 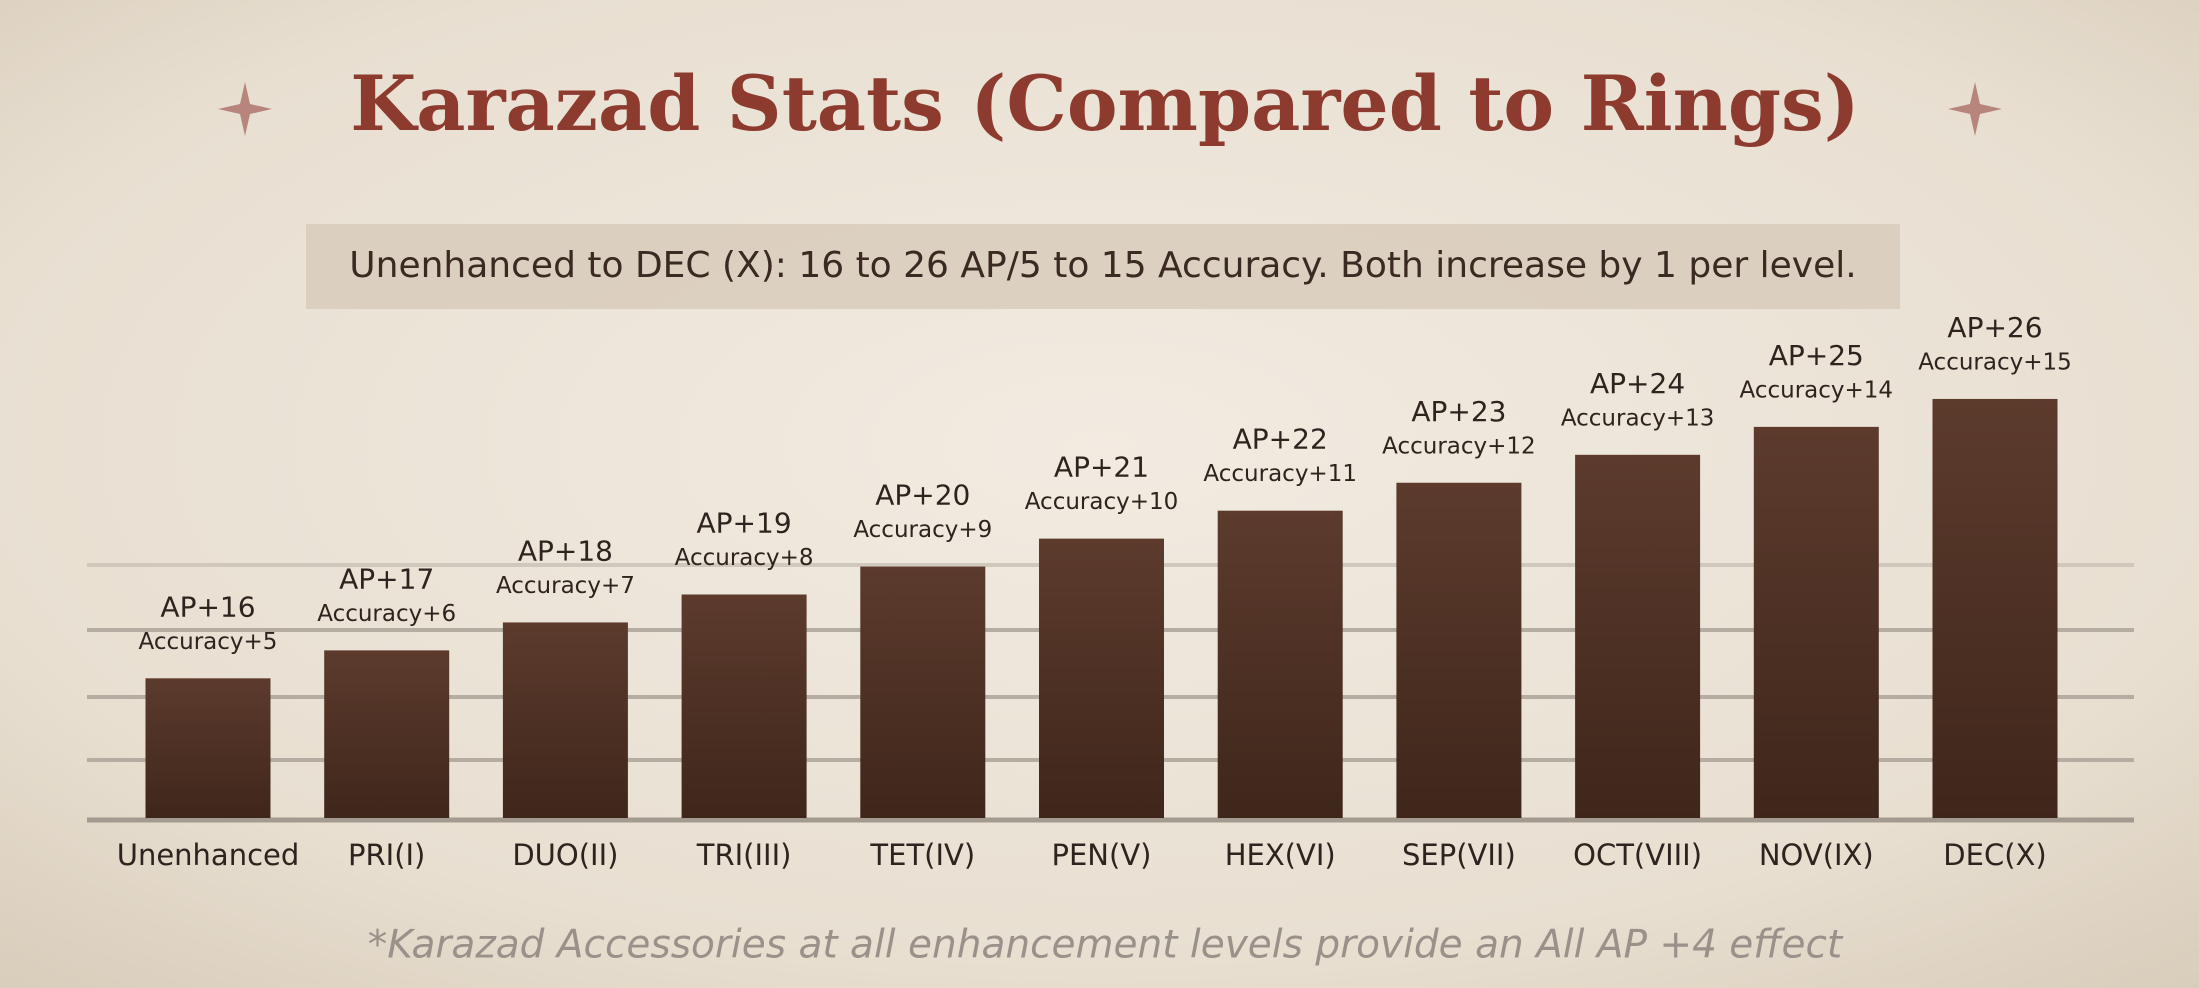 I want to click on x-tick-label: TET(IV), so click(x=922, y=855).